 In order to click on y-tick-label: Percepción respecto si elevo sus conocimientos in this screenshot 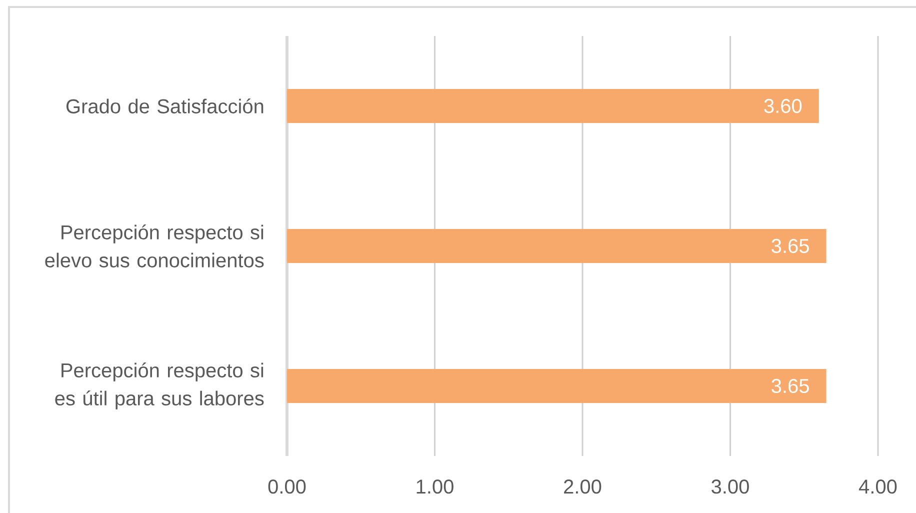, I will do `click(154, 246)`.